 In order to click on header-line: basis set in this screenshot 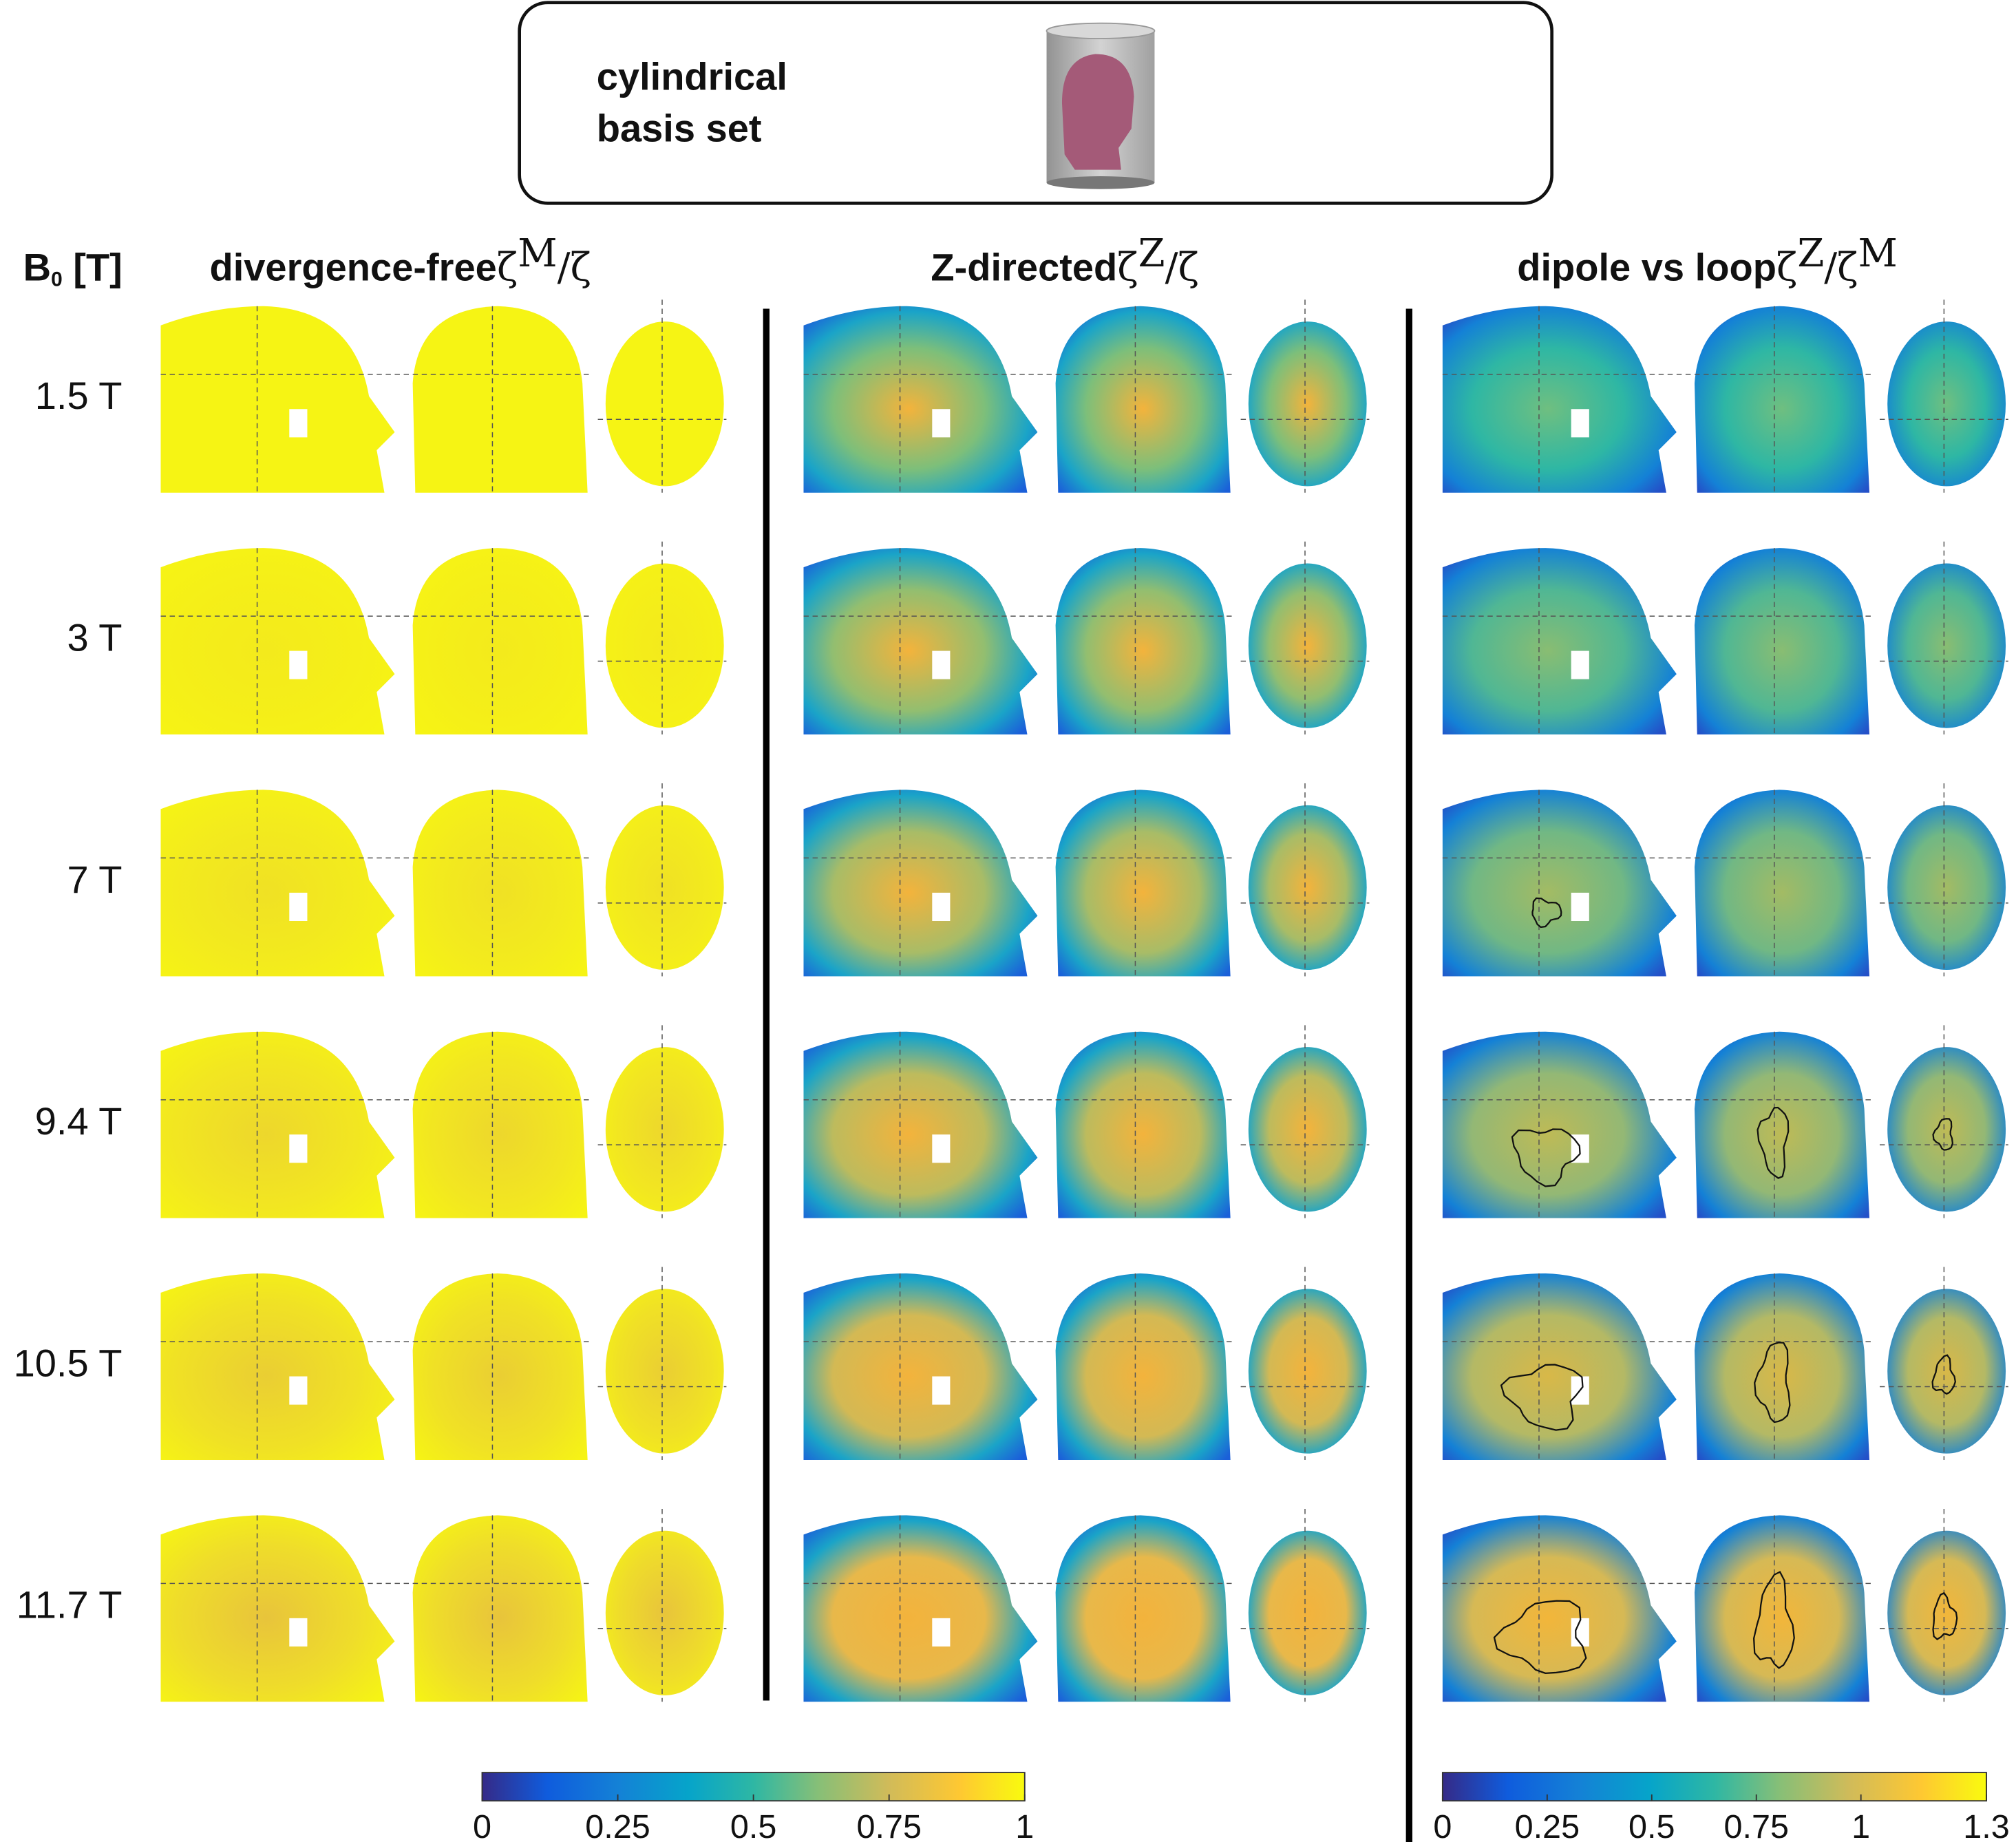, I will do `click(680, 127)`.